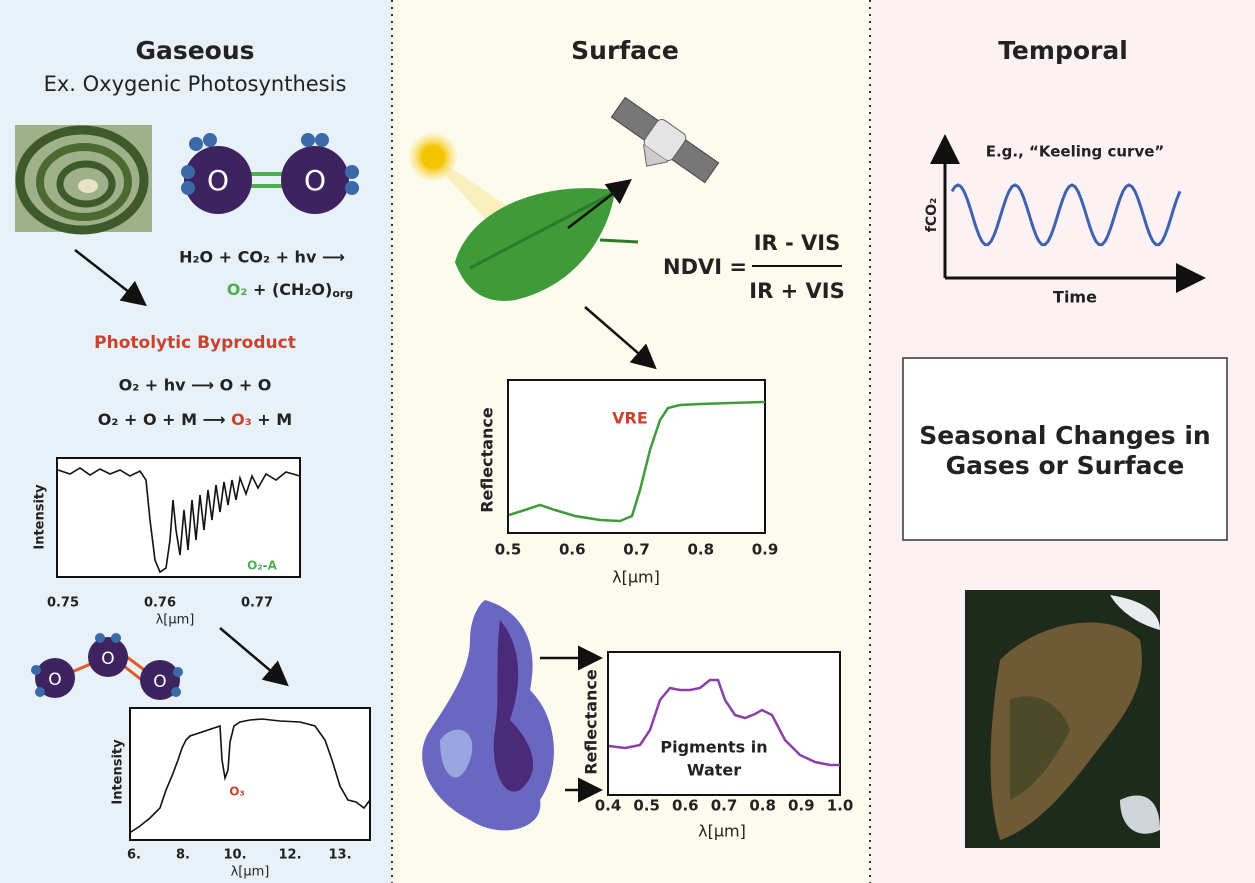 This screenshot has width=1255, height=883. Describe the element at coordinates (1065, 465) in the screenshot. I see `summary-text: Gases or Surface` at that location.